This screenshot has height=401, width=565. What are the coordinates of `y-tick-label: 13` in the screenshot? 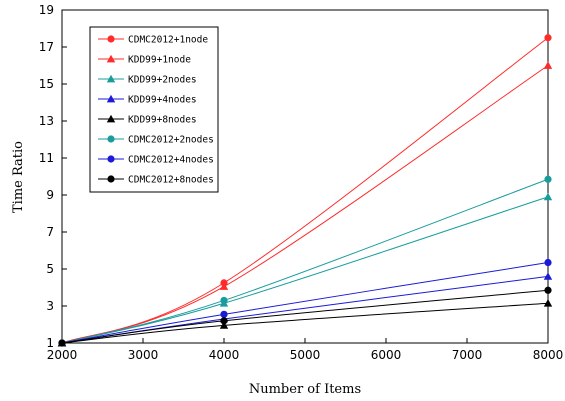 It's located at (46, 121).